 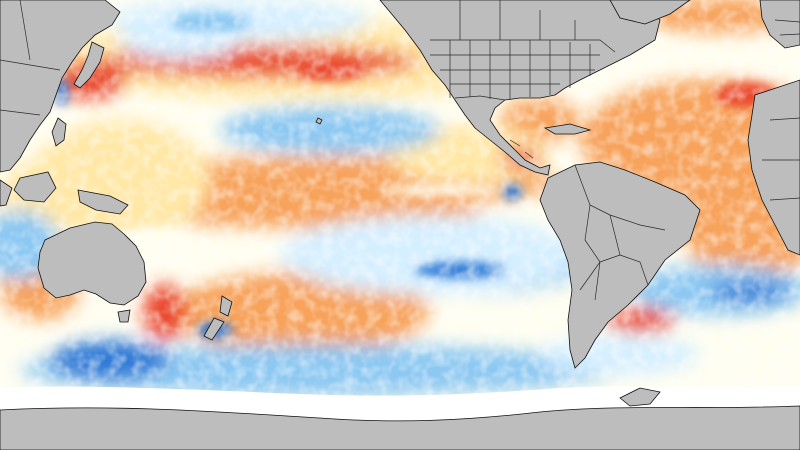 I want to click on asia-borders, so click(x=30, y=58).